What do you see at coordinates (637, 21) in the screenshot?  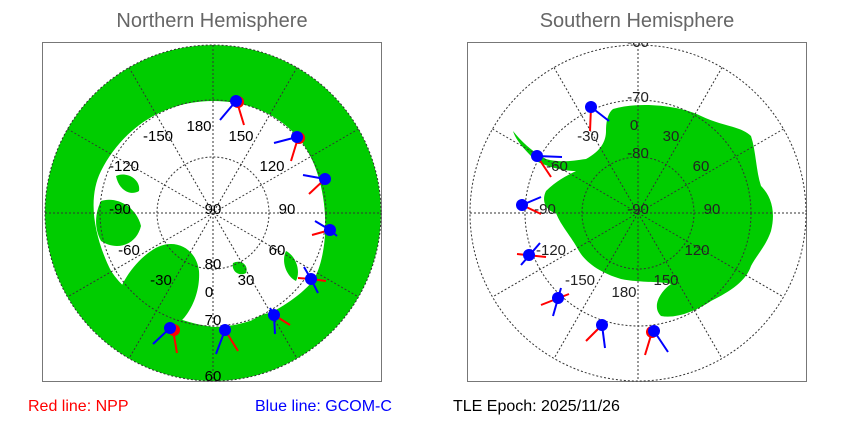 I see `southern-hemisphere-title: Southern Hemisphere` at bounding box center [637, 21].